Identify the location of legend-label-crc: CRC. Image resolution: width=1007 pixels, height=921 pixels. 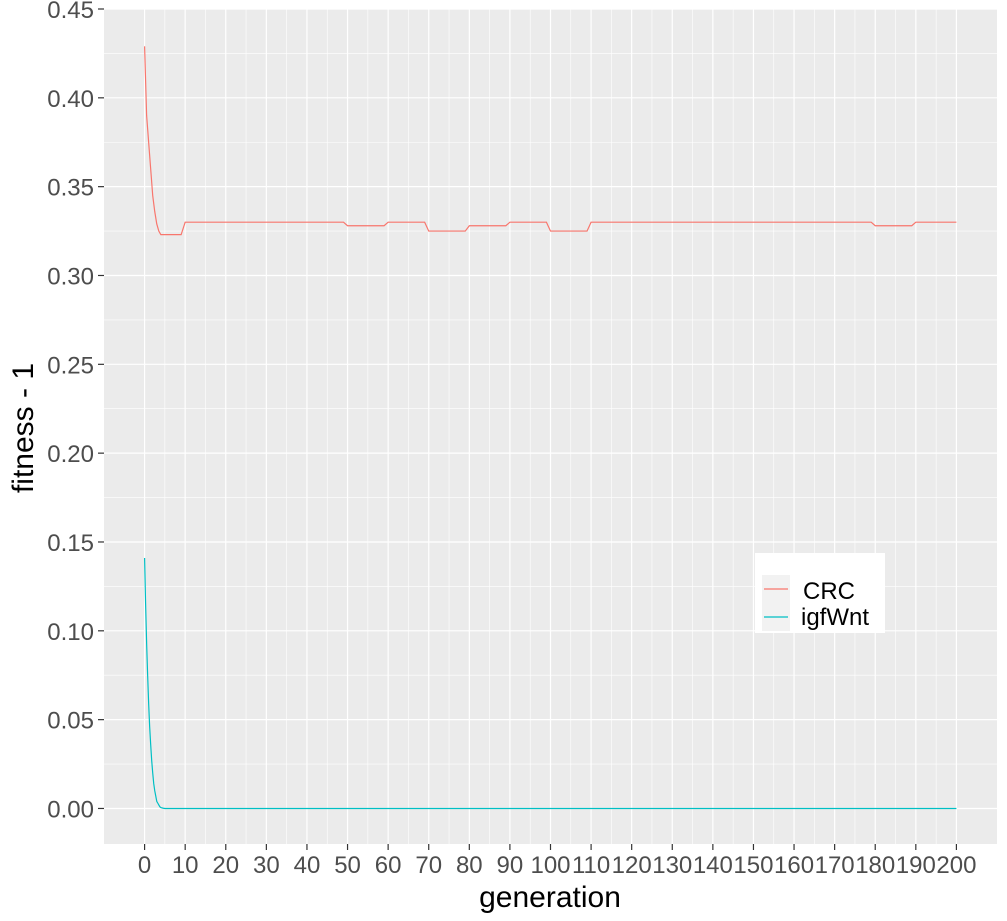
(829, 591).